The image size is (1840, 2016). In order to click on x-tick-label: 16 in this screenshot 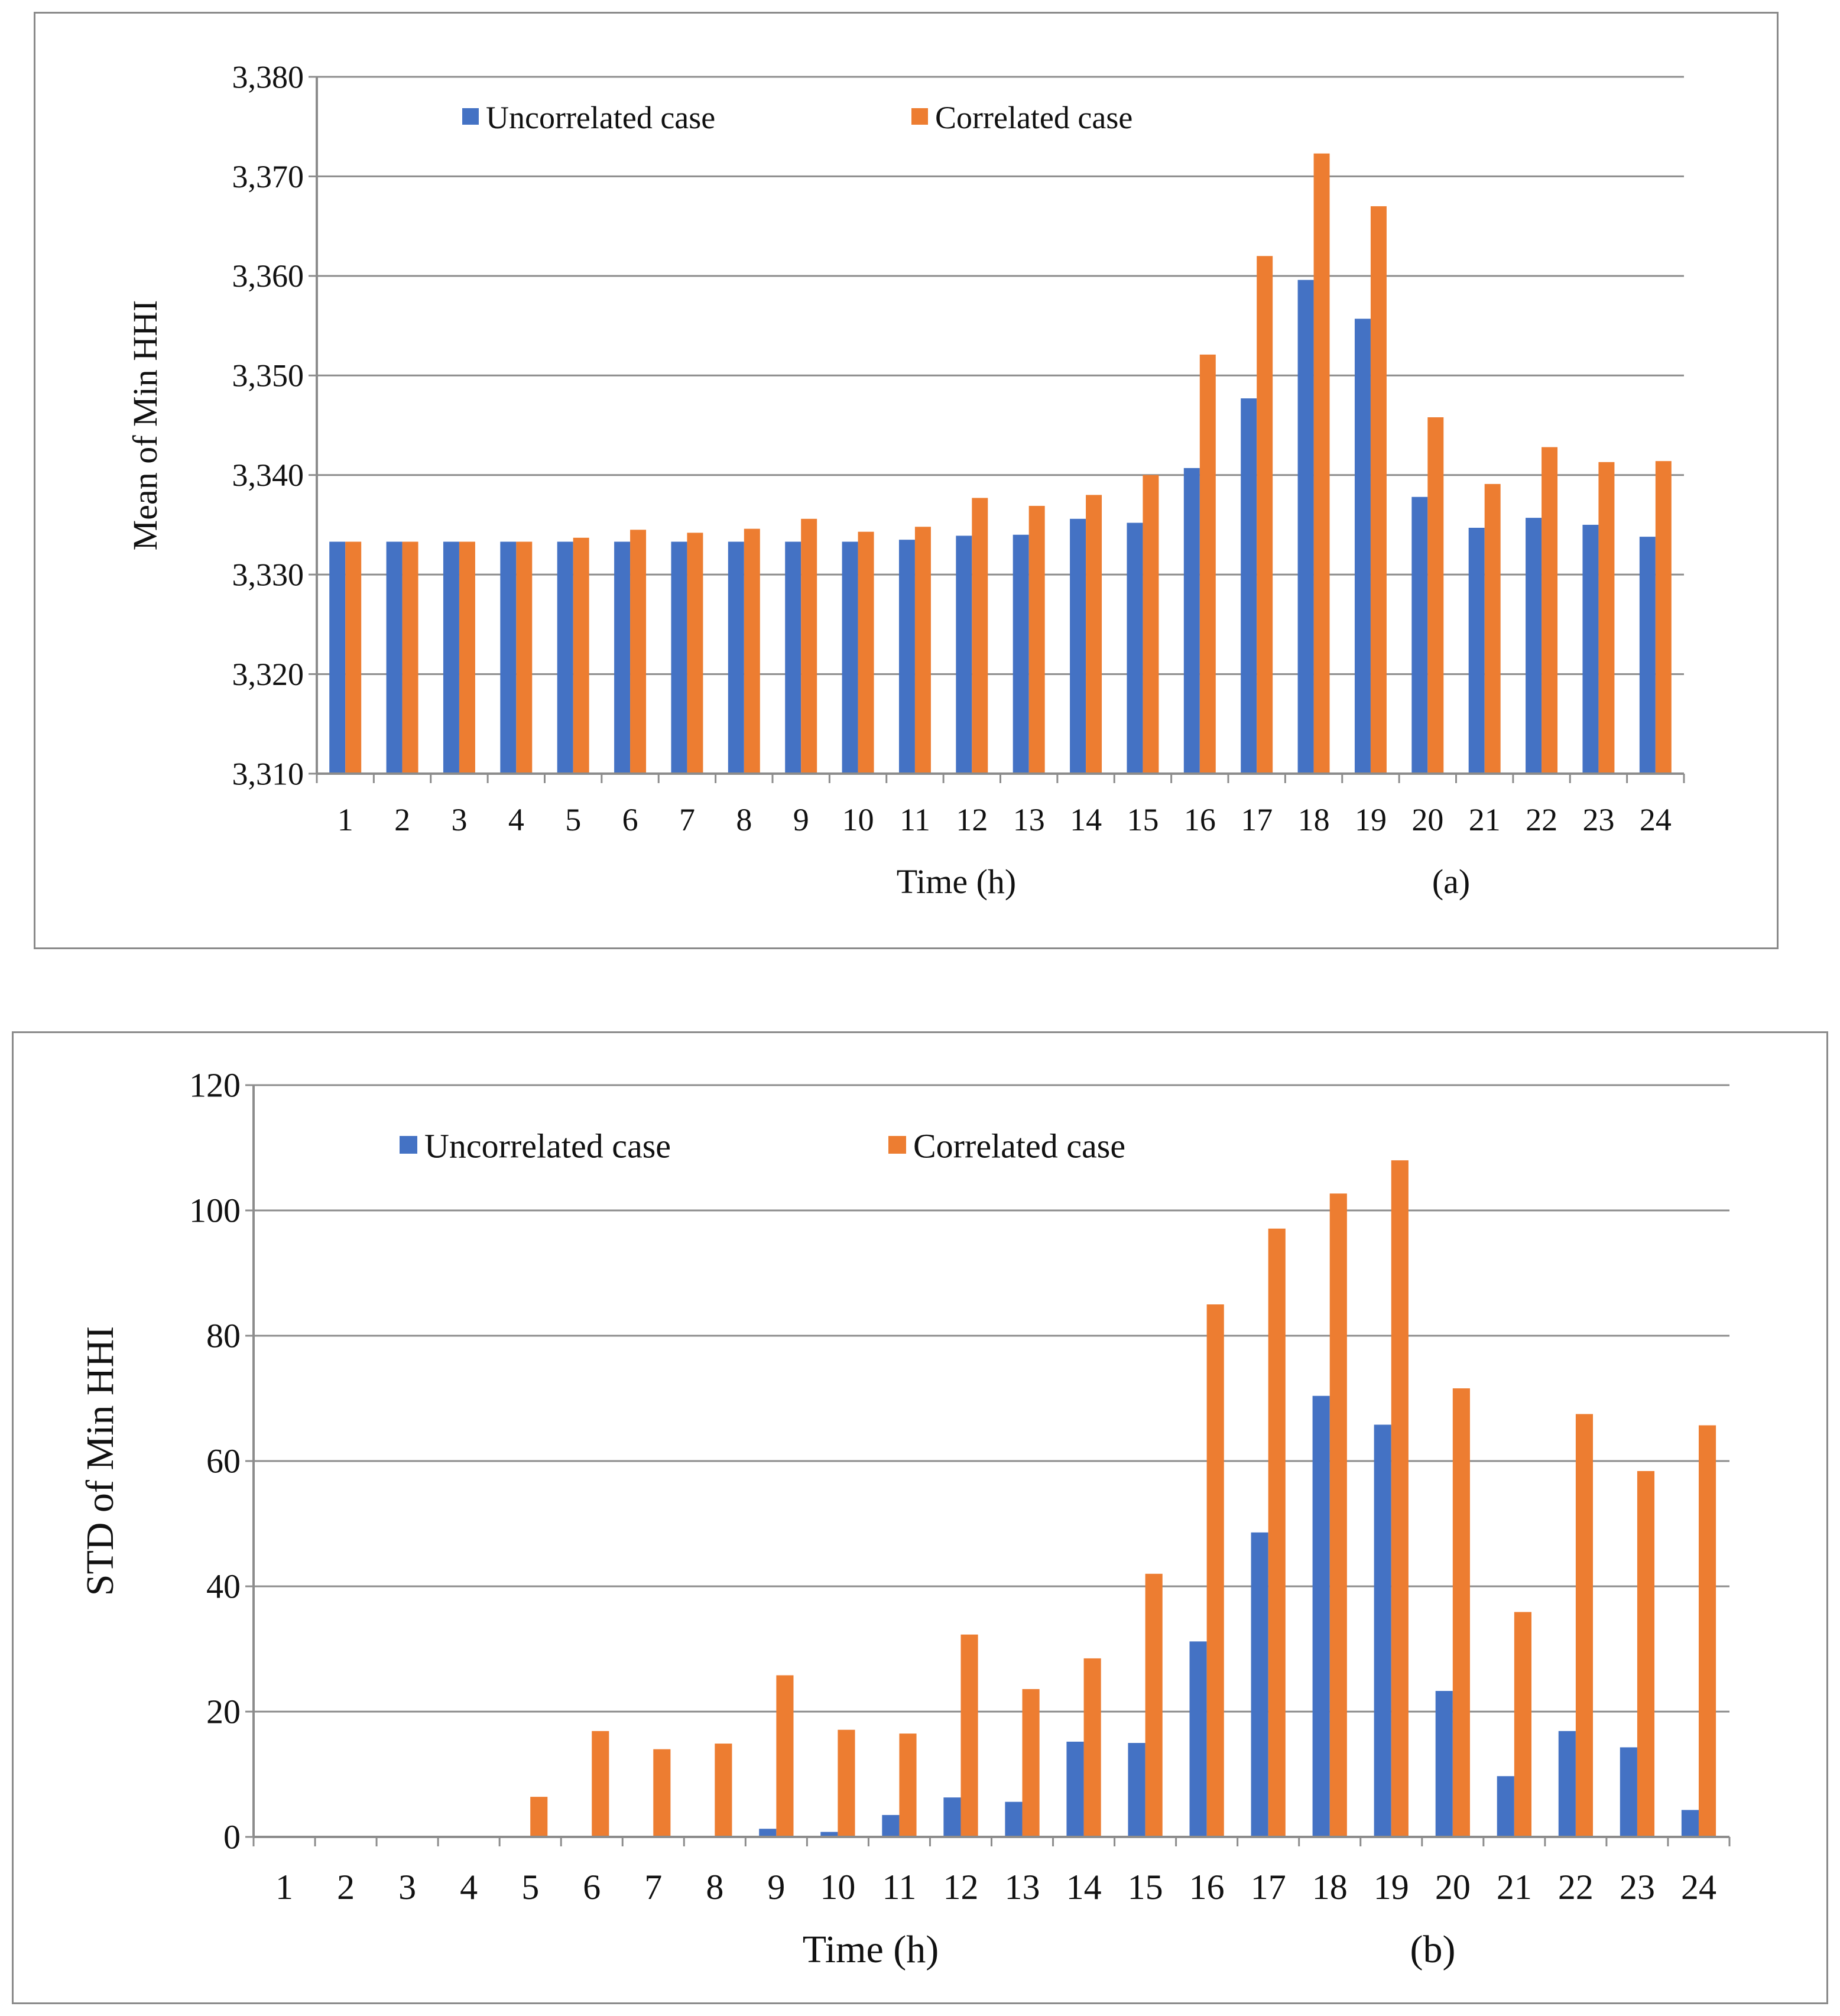, I will do `click(1200, 819)`.